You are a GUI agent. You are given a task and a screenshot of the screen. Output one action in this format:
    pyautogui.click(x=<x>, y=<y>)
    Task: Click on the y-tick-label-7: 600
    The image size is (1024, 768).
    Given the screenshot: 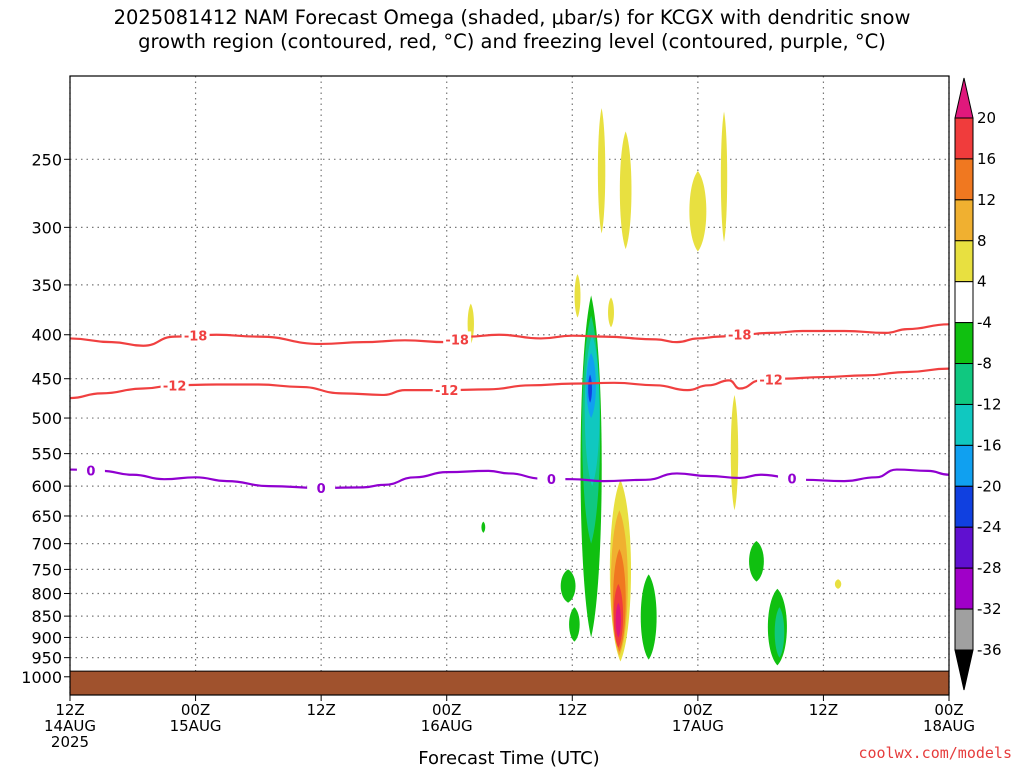 What is the action you would take?
    pyautogui.click(x=46, y=486)
    